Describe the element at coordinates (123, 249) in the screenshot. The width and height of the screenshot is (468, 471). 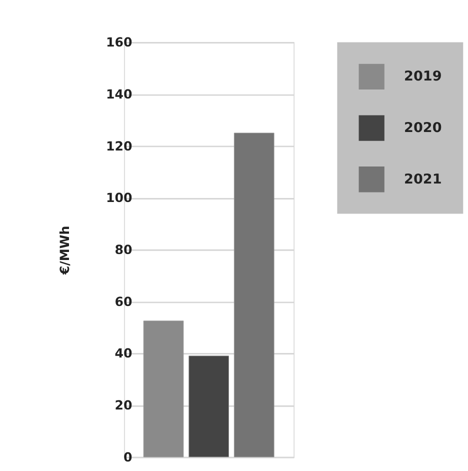
I see `y-tick-label: 80` at that location.